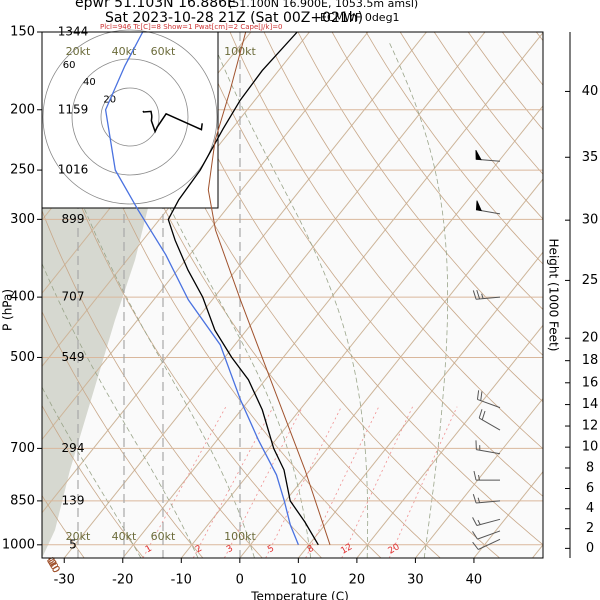  What do you see at coordinates (360, 17) in the screenshot?
I see `model-name: ECMWF 0deg1` at bounding box center [360, 17].